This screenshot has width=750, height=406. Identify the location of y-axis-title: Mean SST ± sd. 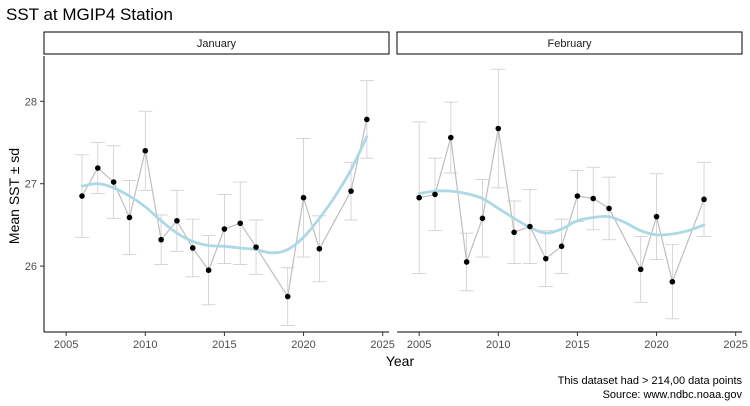
(14, 196).